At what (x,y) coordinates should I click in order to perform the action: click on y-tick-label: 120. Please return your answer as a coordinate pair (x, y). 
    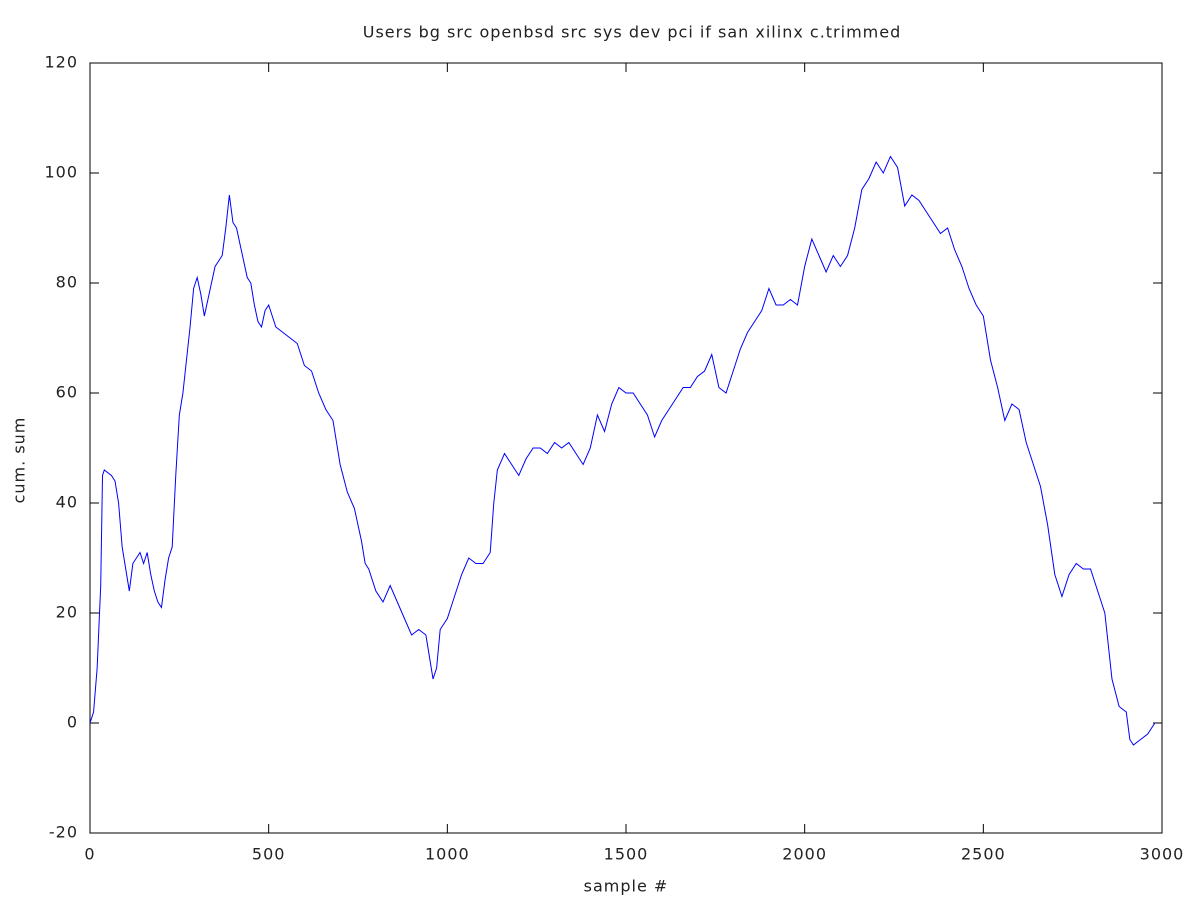
    Looking at the image, I should click on (61, 62).